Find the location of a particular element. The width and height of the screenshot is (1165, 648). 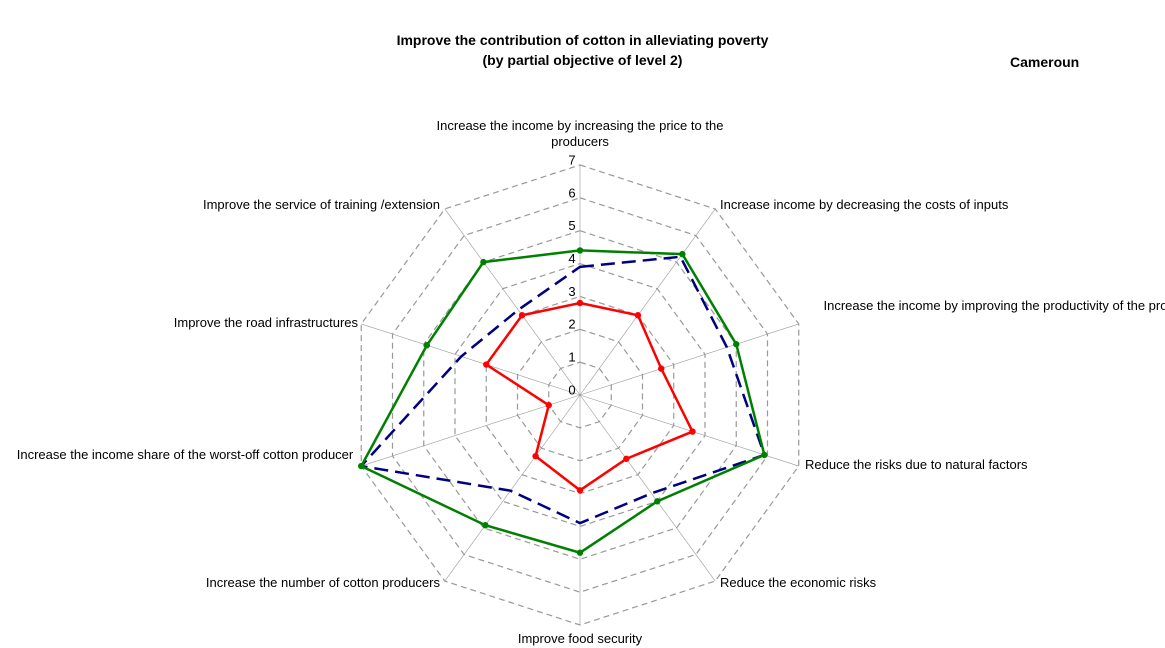

r-tick-label: 1 is located at coordinates (571, 357).